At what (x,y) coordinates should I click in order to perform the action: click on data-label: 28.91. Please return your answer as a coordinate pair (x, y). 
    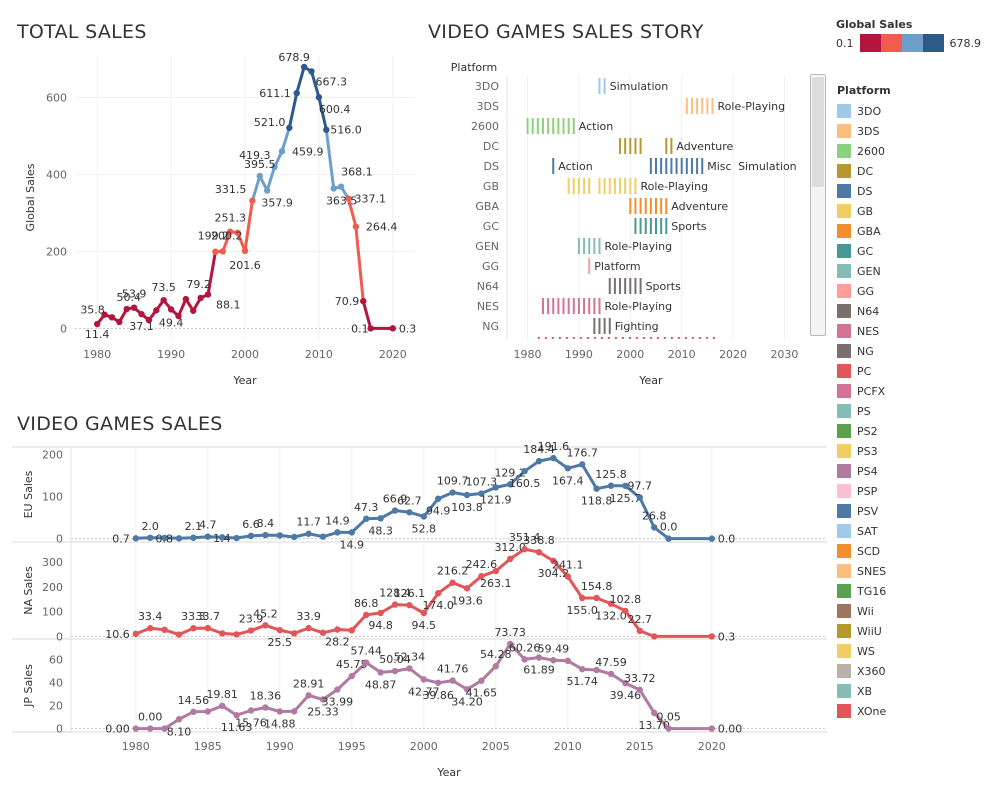
    Looking at the image, I should click on (309, 683).